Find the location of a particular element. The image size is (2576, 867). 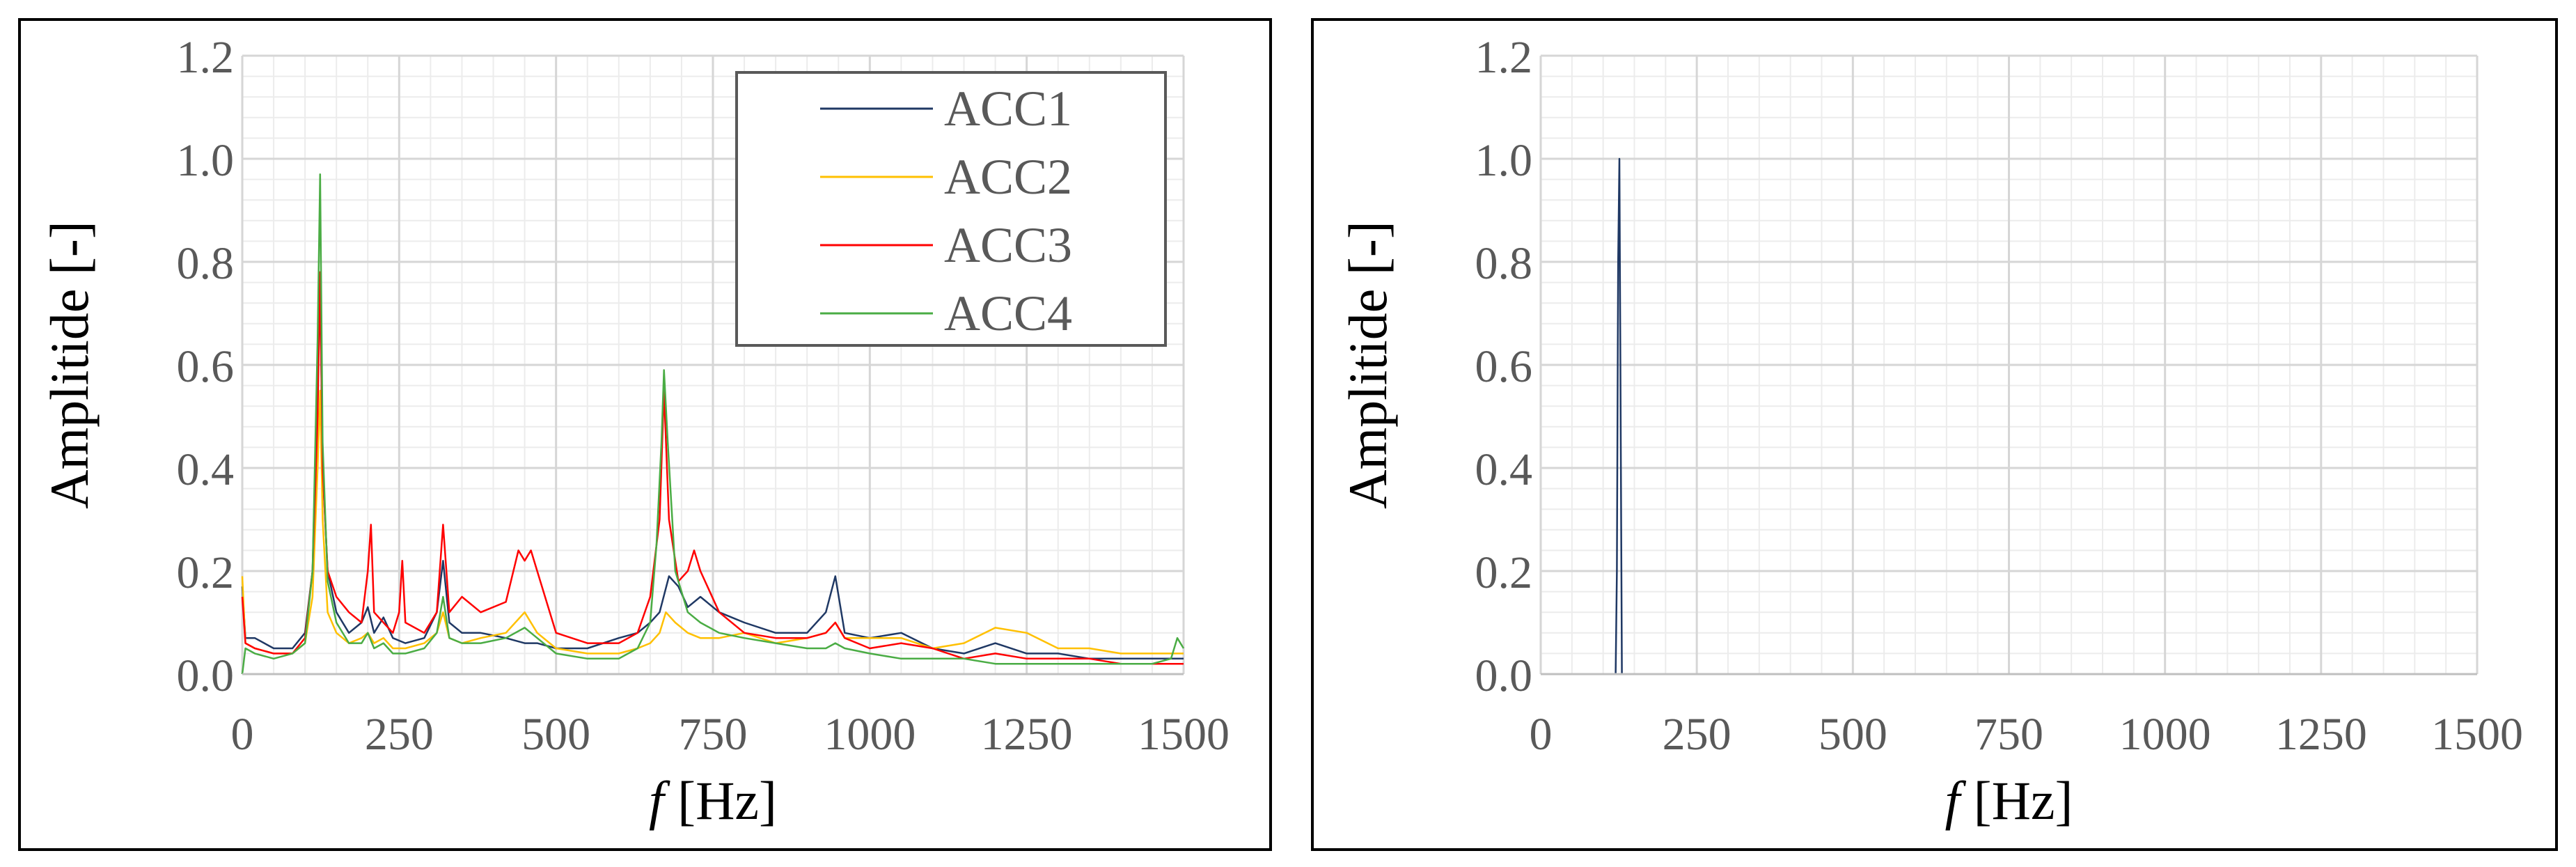

legend-label-acc3: ACC3 is located at coordinates (1008, 245).